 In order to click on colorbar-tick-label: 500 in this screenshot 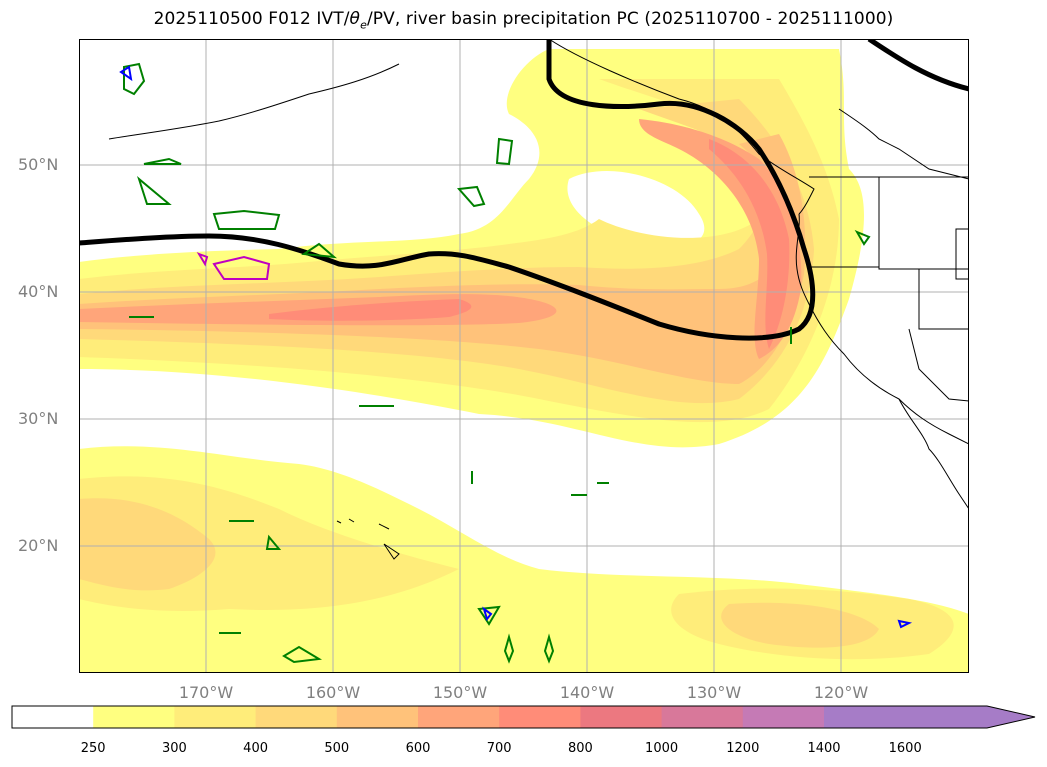, I will do `click(337, 748)`.